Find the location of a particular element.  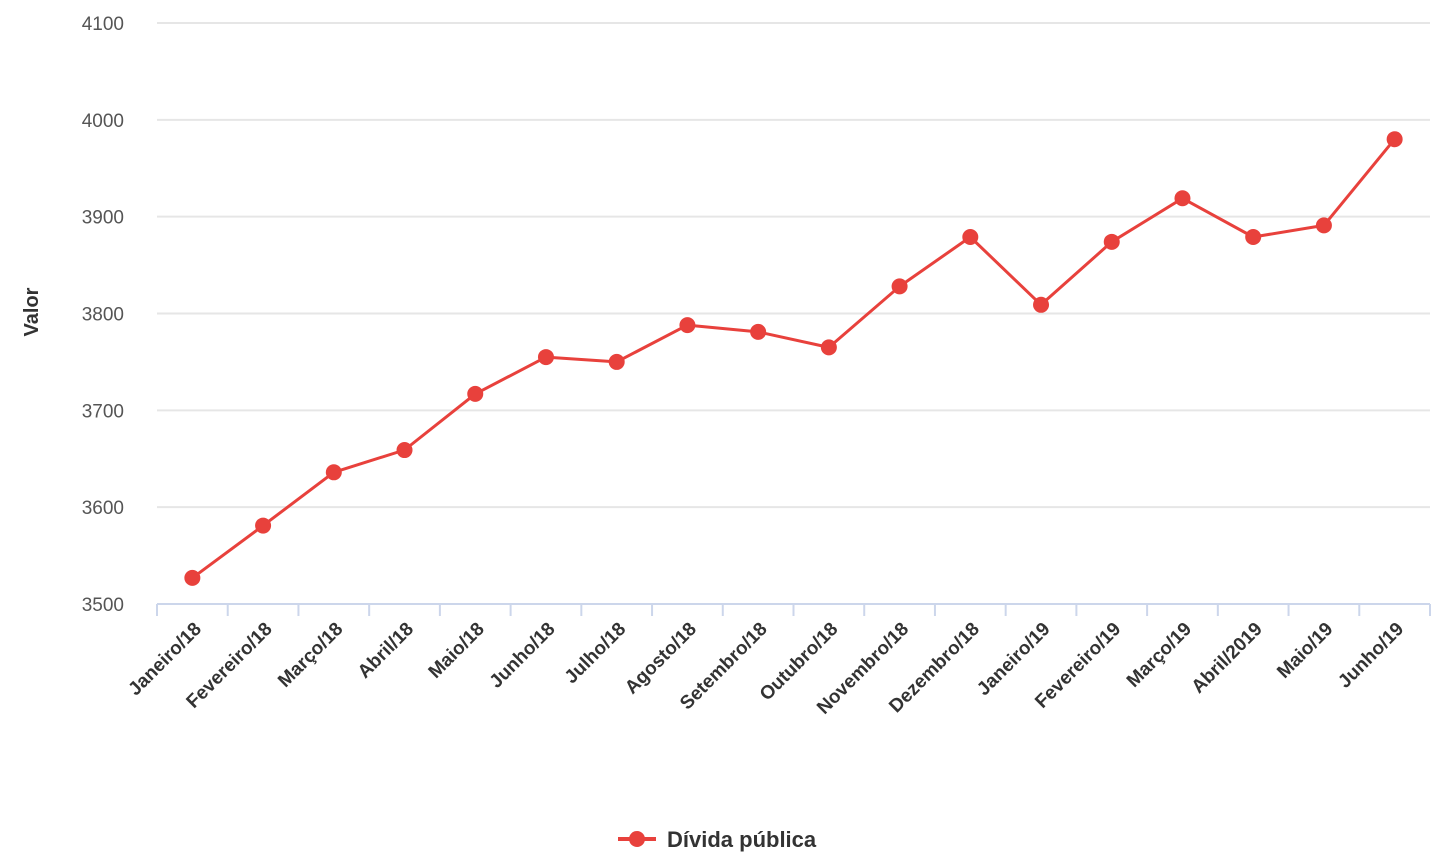

y-axis-ticks: 3500 3600 3700 3800 3900 4000 4100 is located at coordinates (103, 315).